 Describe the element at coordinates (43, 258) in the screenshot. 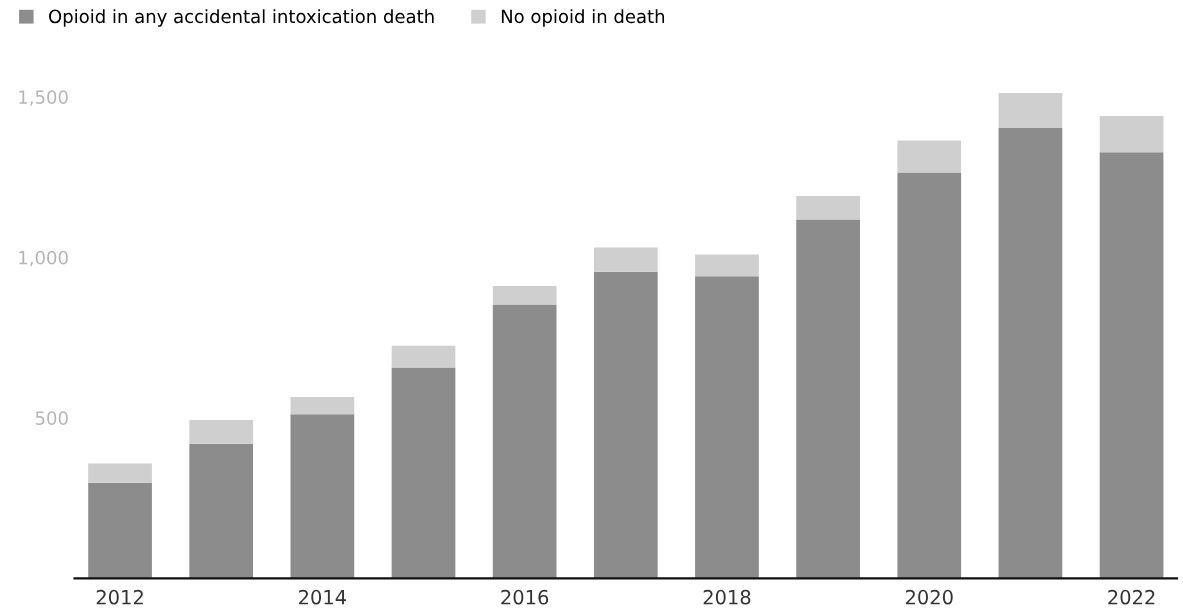

I see `y-tick-label: 1,000` at that location.